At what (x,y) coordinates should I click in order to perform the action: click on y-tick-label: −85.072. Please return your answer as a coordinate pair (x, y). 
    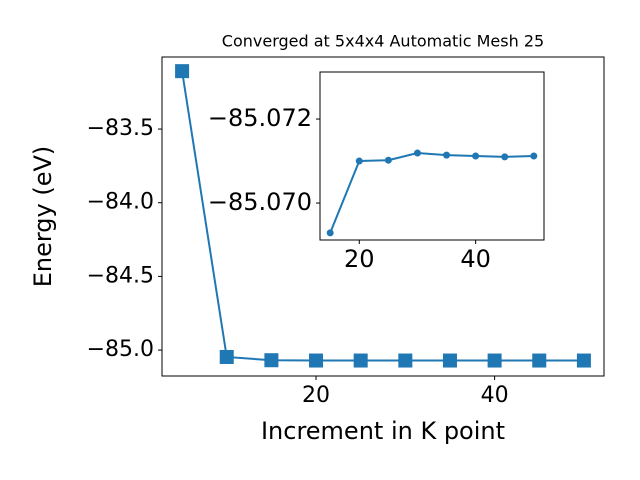
    Looking at the image, I should click on (260, 118).